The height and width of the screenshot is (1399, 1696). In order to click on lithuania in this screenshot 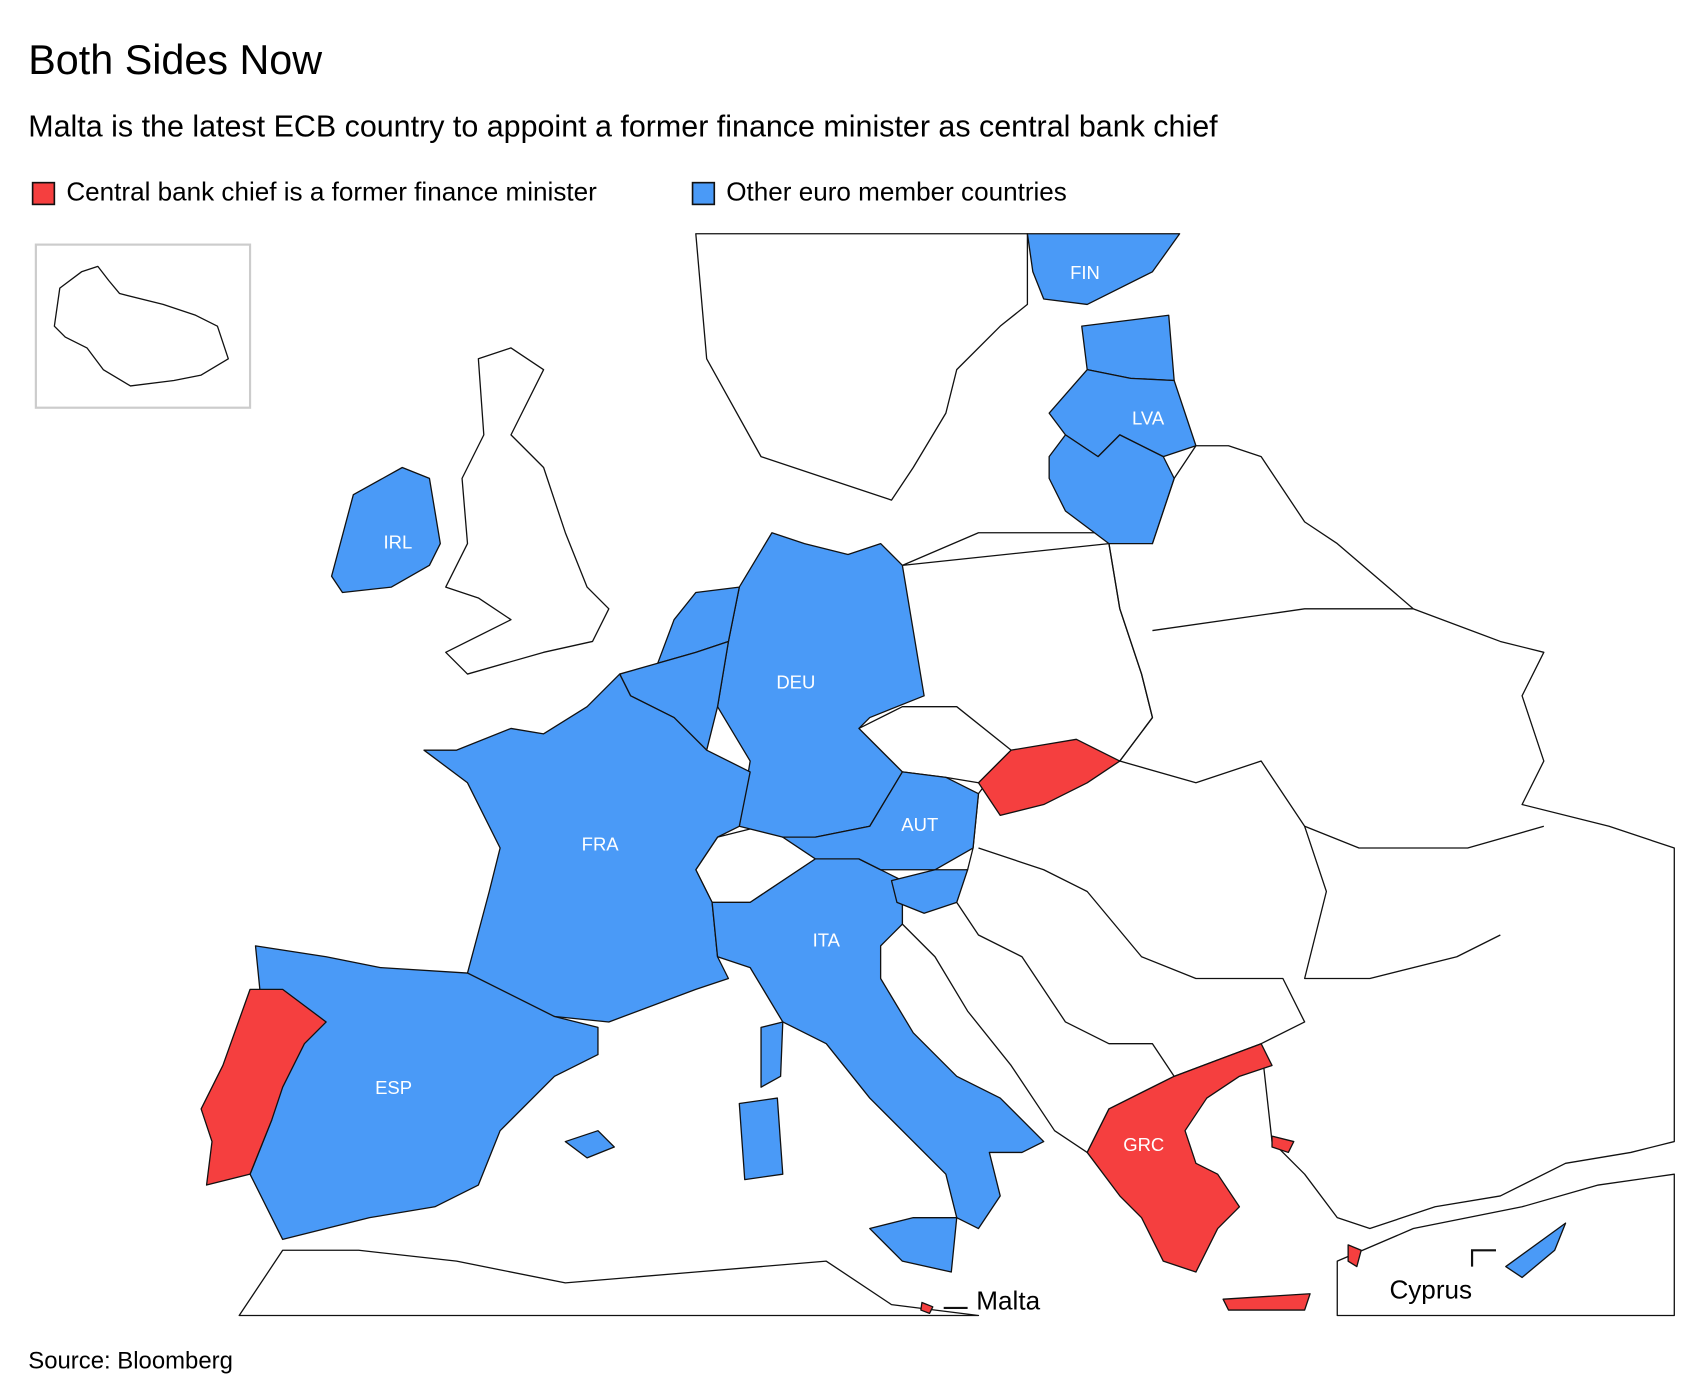, I will do `click(1111, 489)`.